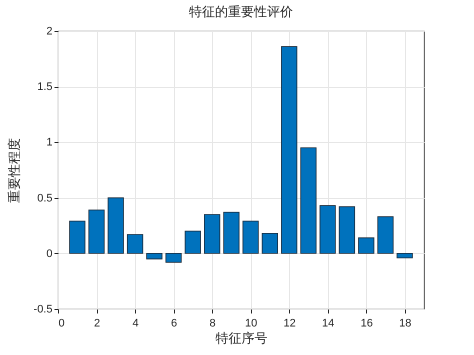  What do you see at coordinates (366, 324) in the screenshot?
I see `x-tick-label: 16` at bounding box center [366, 324].